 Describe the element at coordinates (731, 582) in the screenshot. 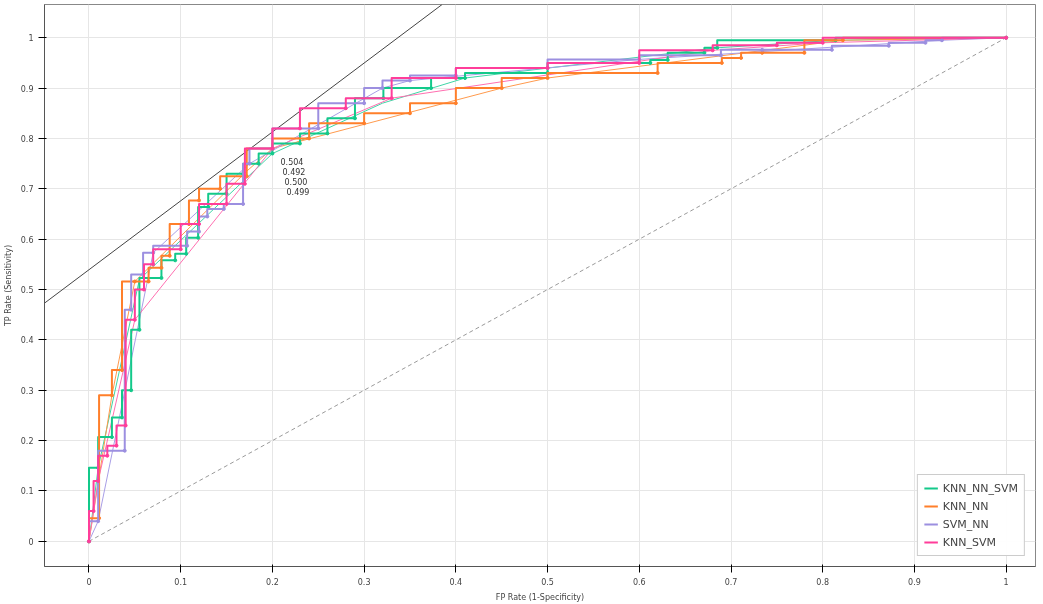

I see `x-tick-label: 0.7` at that location.